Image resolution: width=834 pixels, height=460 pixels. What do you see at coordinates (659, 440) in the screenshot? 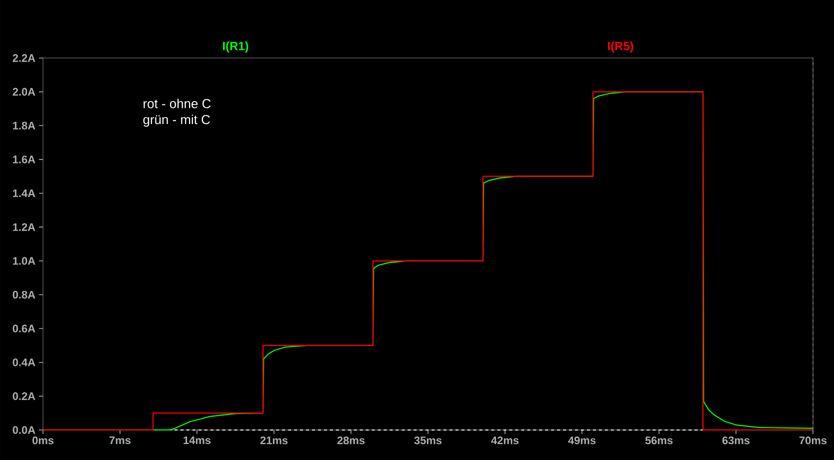
I see `x-tick-label: 56ms` at bounding box center [659, 440].